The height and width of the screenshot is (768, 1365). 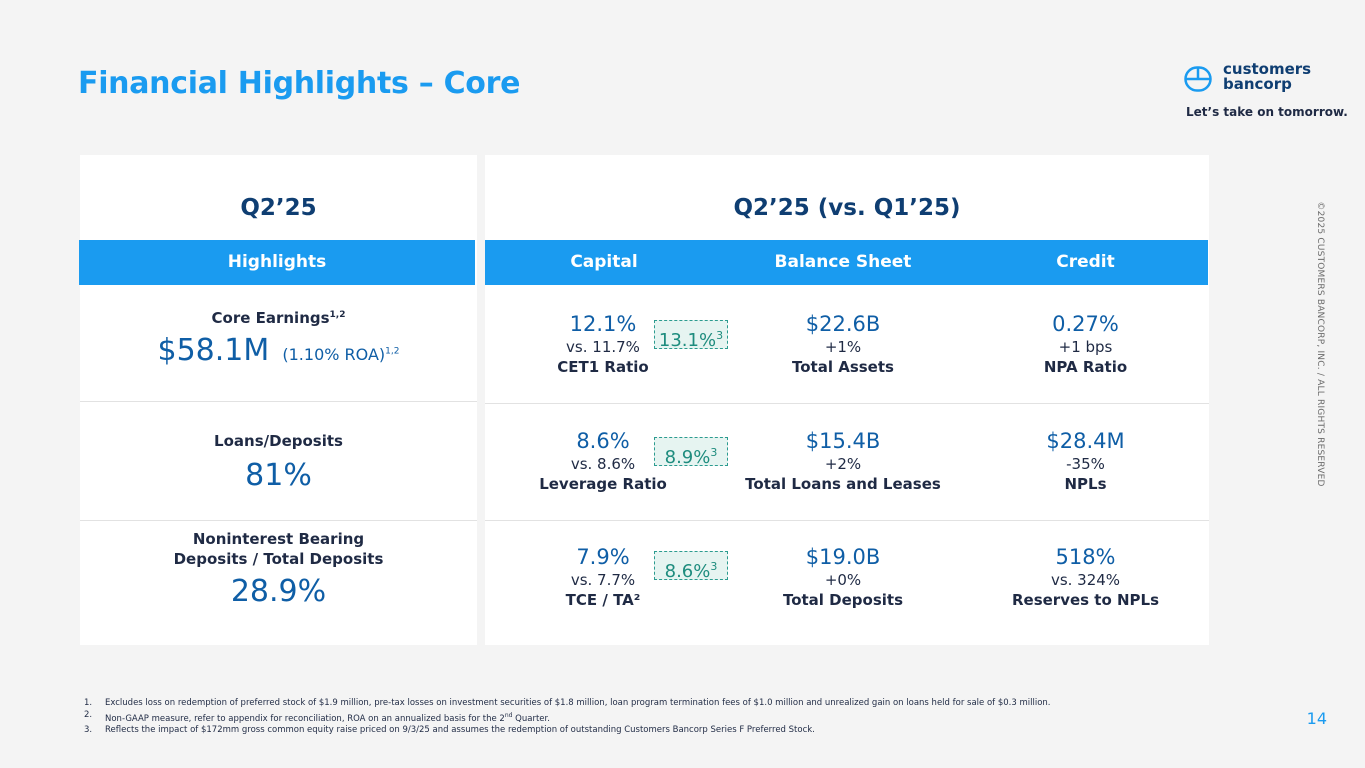 I want to click on reserves-compare: vs. 324%, so click(x=1085, y=580).